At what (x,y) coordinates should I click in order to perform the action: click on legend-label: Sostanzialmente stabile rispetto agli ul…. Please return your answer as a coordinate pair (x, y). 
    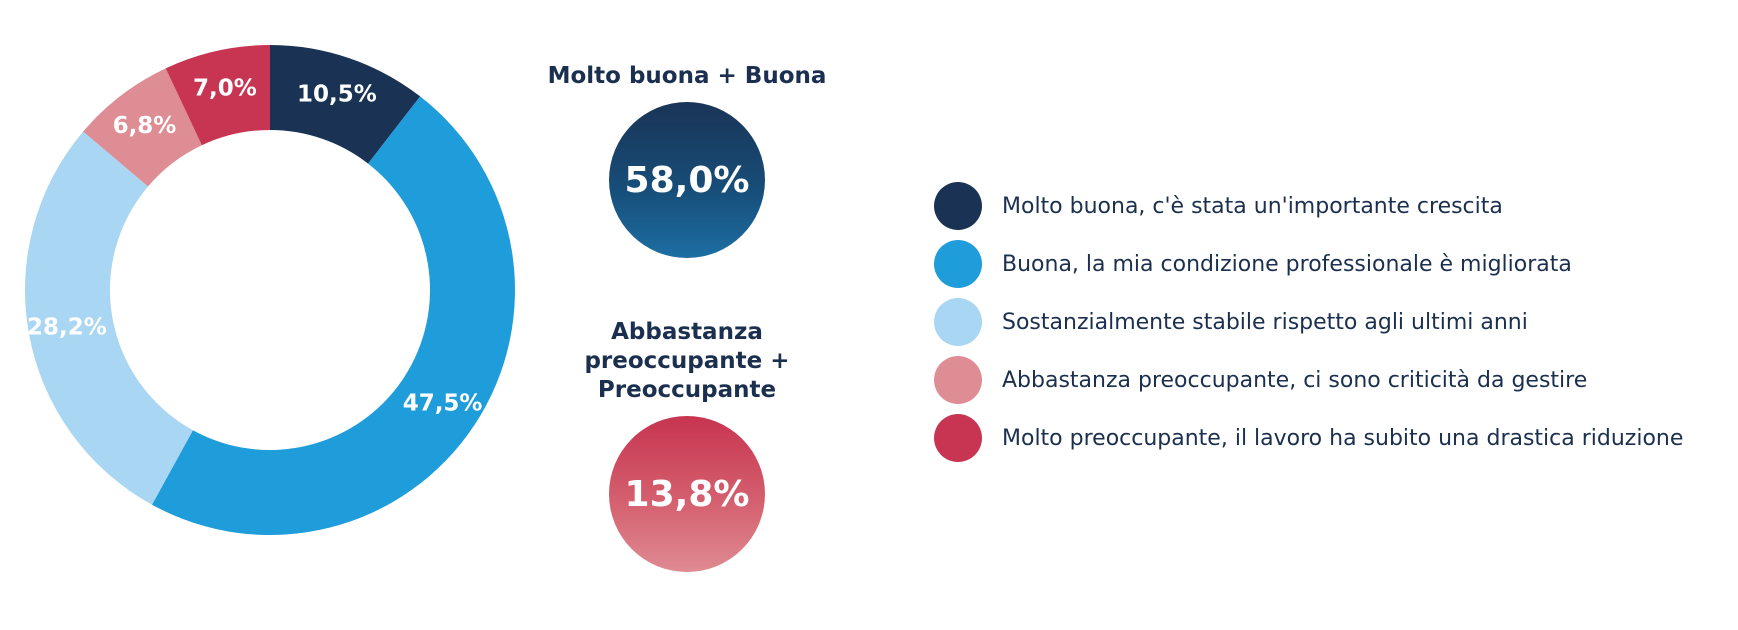
    Looking at the image, I should click on (1265, 322).